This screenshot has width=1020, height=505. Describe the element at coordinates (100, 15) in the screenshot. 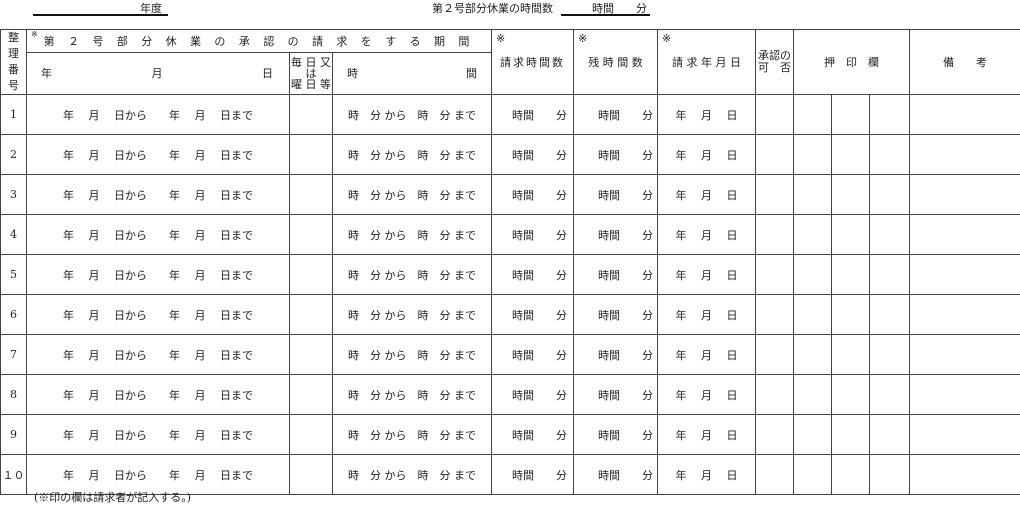

I see `fiscal-year-field` at that location.